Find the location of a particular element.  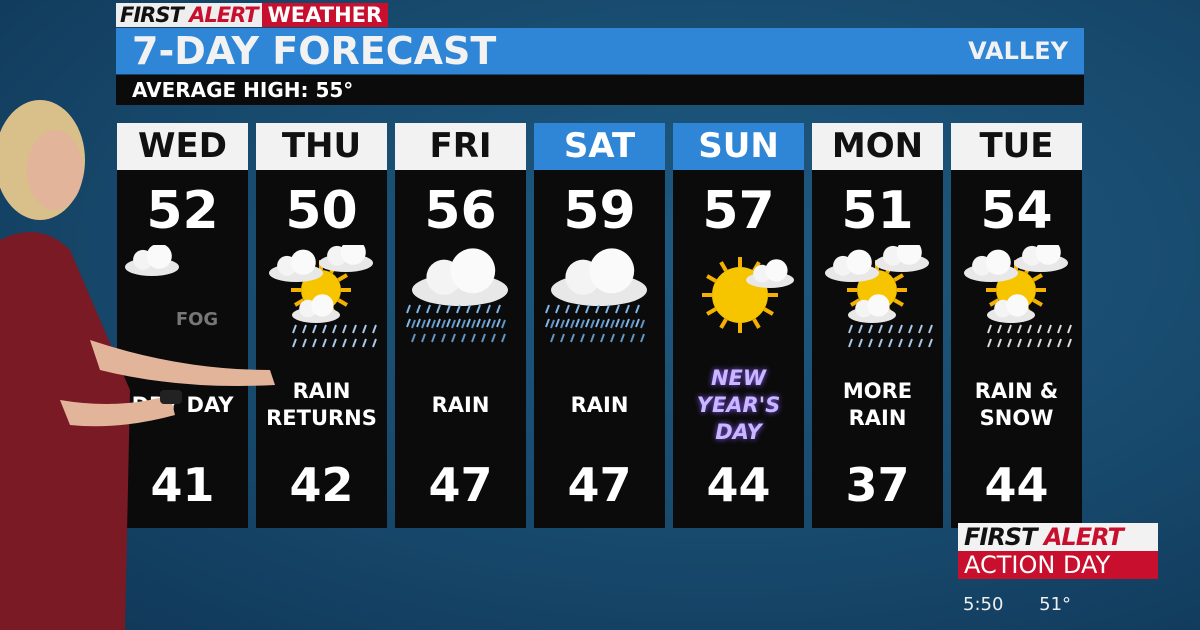

low-temp: 42 is located at coordinates (321, 485).